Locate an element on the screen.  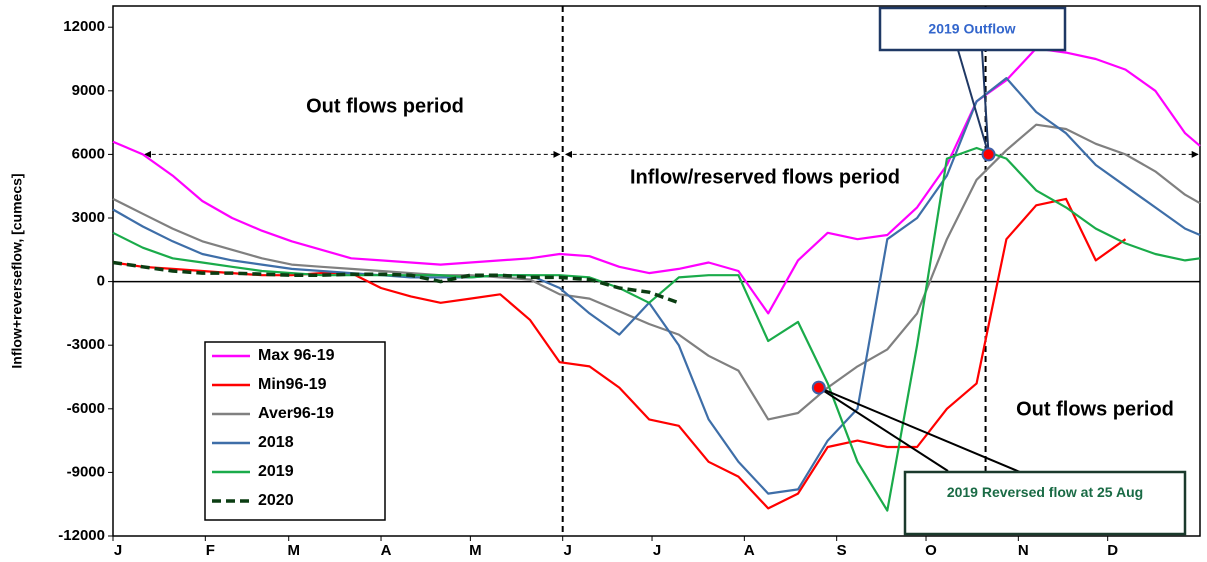
series-line is located at coordinates (396, 282).